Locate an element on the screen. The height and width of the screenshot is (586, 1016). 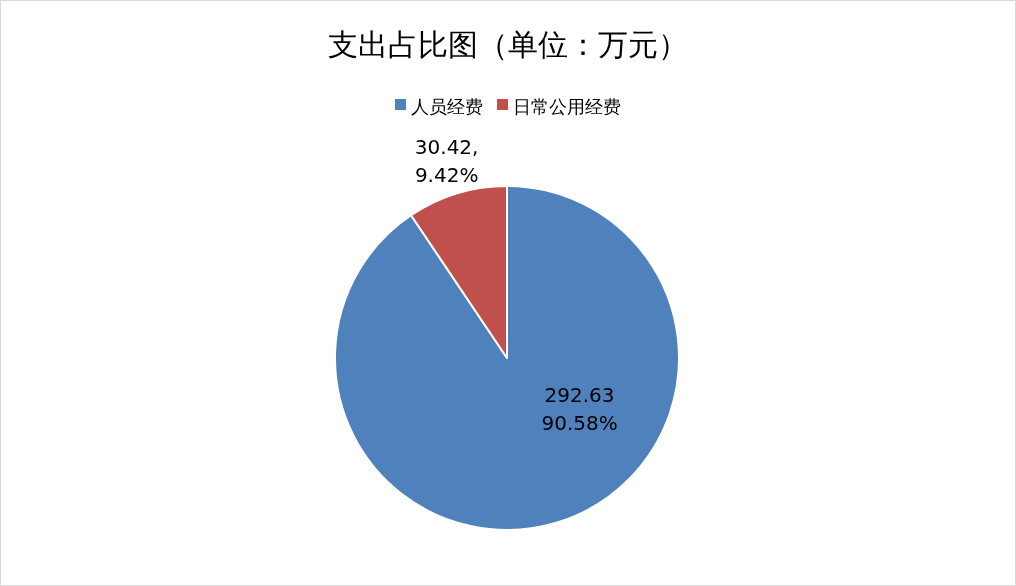
chart-title: 支出占比图（单位：万元） is located at coordinates (508, 44).